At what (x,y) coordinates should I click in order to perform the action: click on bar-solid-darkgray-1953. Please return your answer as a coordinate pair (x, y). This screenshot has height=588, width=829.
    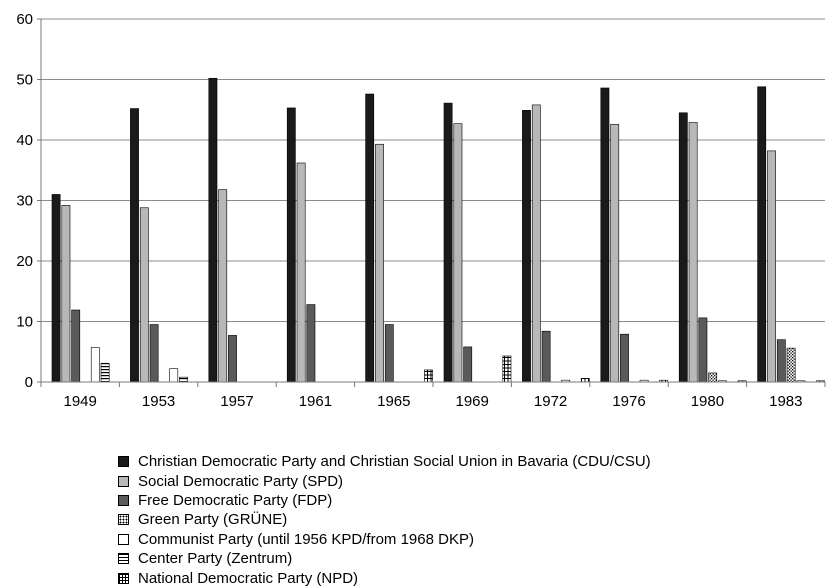
    Looking at the image, I should click on (154, 353).